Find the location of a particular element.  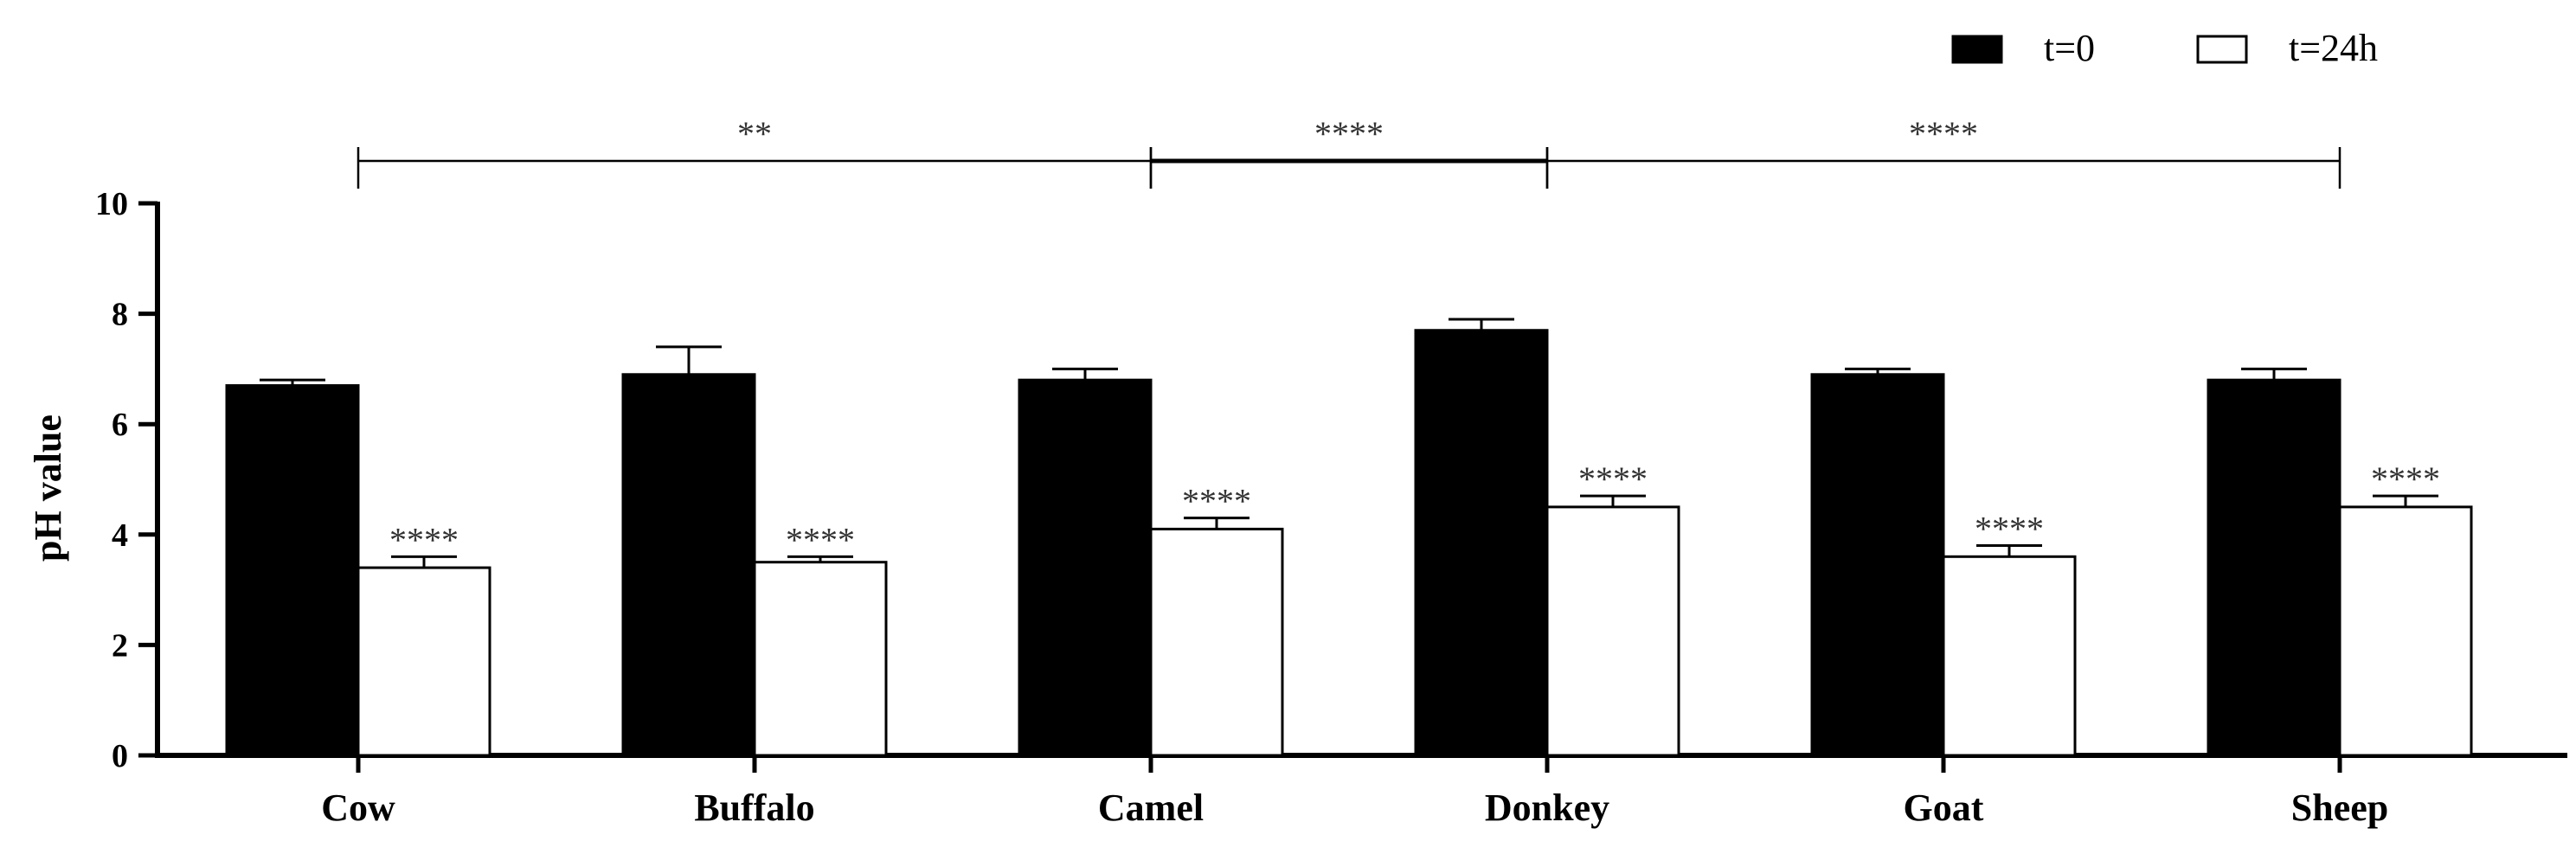

x-tick-label: Camel is located at coordinates (1151, 808).